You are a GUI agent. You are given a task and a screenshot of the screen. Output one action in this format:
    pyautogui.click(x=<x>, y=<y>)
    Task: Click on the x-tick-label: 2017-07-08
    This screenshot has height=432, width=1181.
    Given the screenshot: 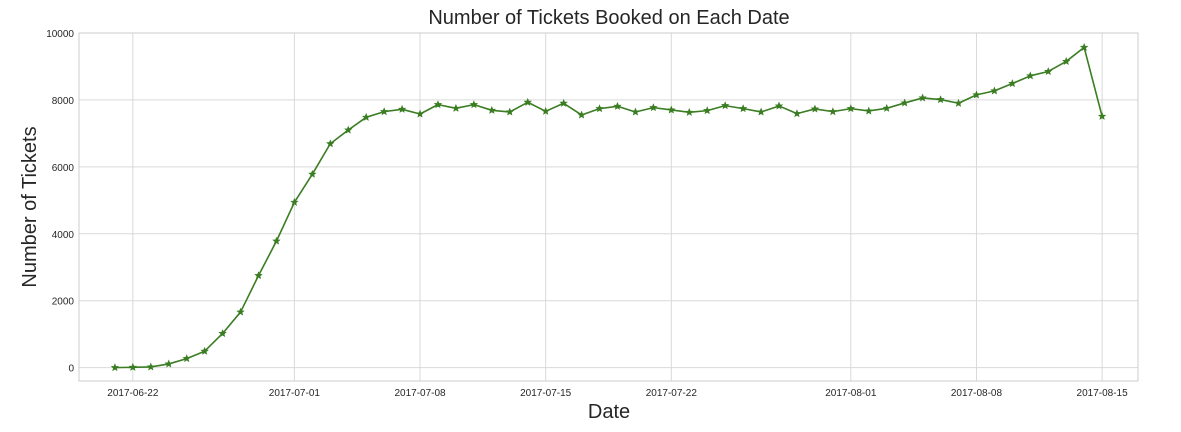 What is the action you would take?
    pyautogui.click(x=420, y=393)
    